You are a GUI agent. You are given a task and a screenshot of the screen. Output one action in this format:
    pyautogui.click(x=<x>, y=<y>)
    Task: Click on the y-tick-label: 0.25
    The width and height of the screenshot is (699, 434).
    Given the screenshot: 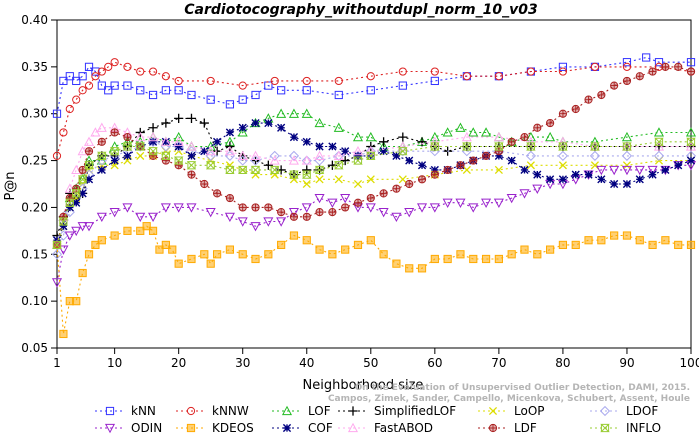 What is the action you would take?
    pyautogui.click(x=34, y=161)
    